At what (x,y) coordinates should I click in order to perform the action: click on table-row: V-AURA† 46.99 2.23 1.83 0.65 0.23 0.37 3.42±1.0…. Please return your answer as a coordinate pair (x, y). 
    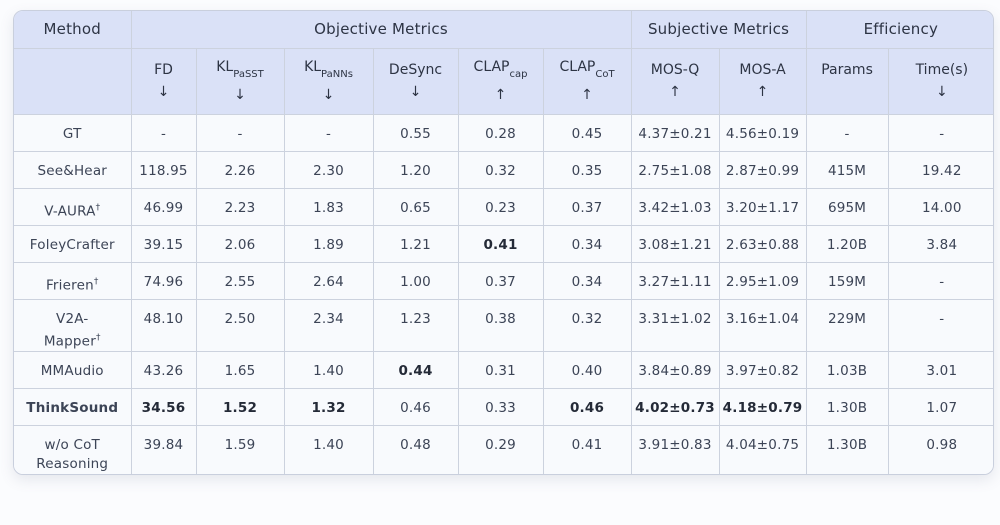
    Looking at the image, I should click on (503, 207).